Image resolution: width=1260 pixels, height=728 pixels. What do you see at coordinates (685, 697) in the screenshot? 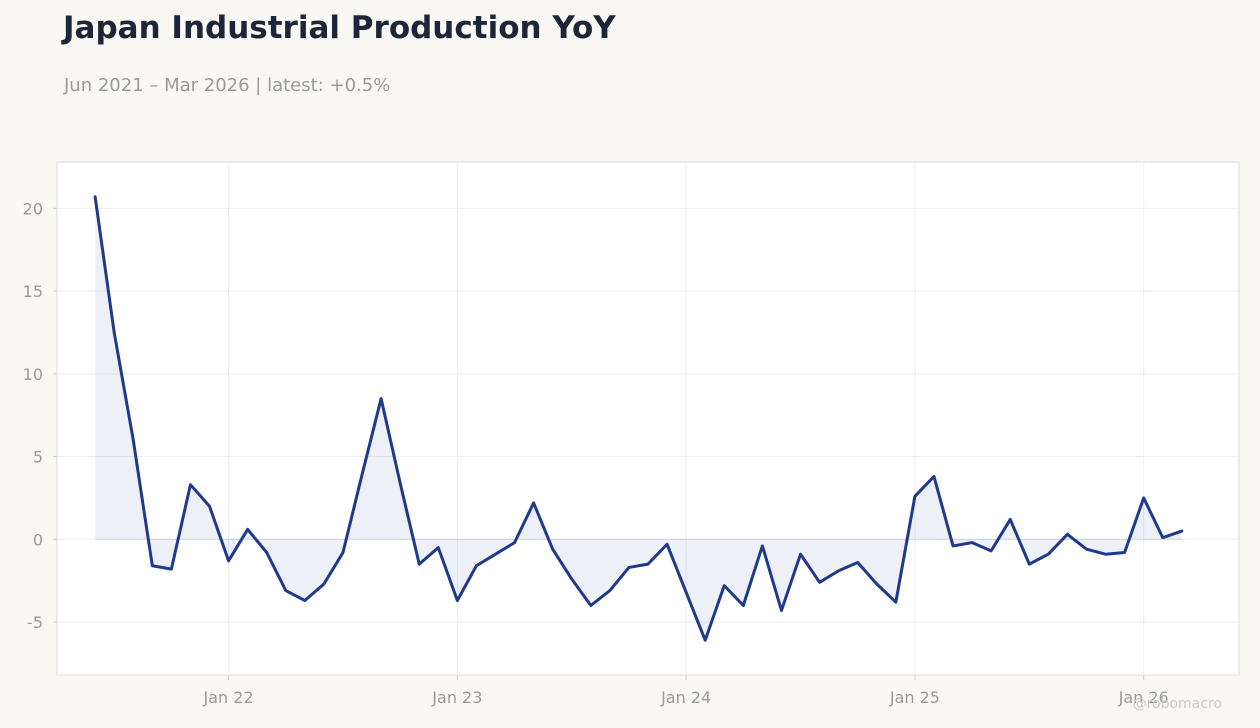
I see `x-tick-label: Jan 24` at bounding box center [685, 697].